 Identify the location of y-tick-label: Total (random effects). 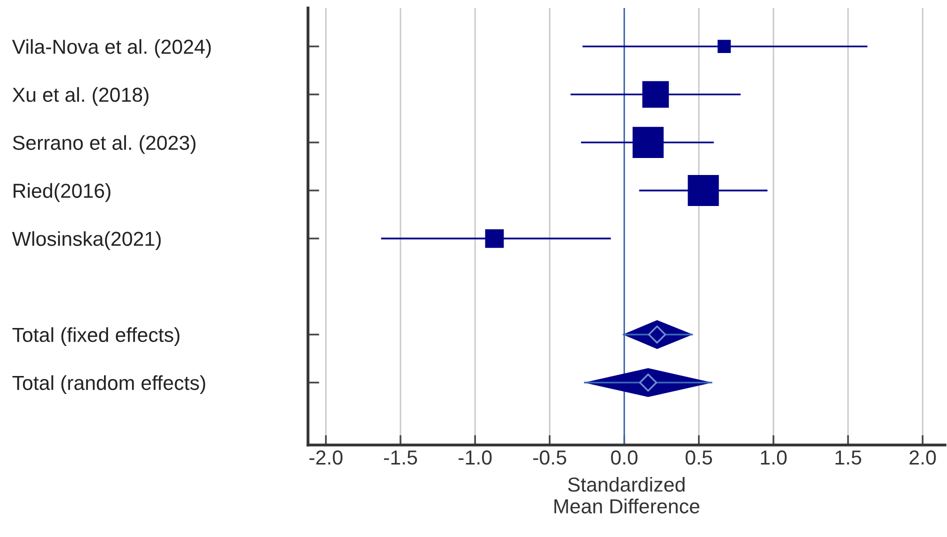
(109, 384).